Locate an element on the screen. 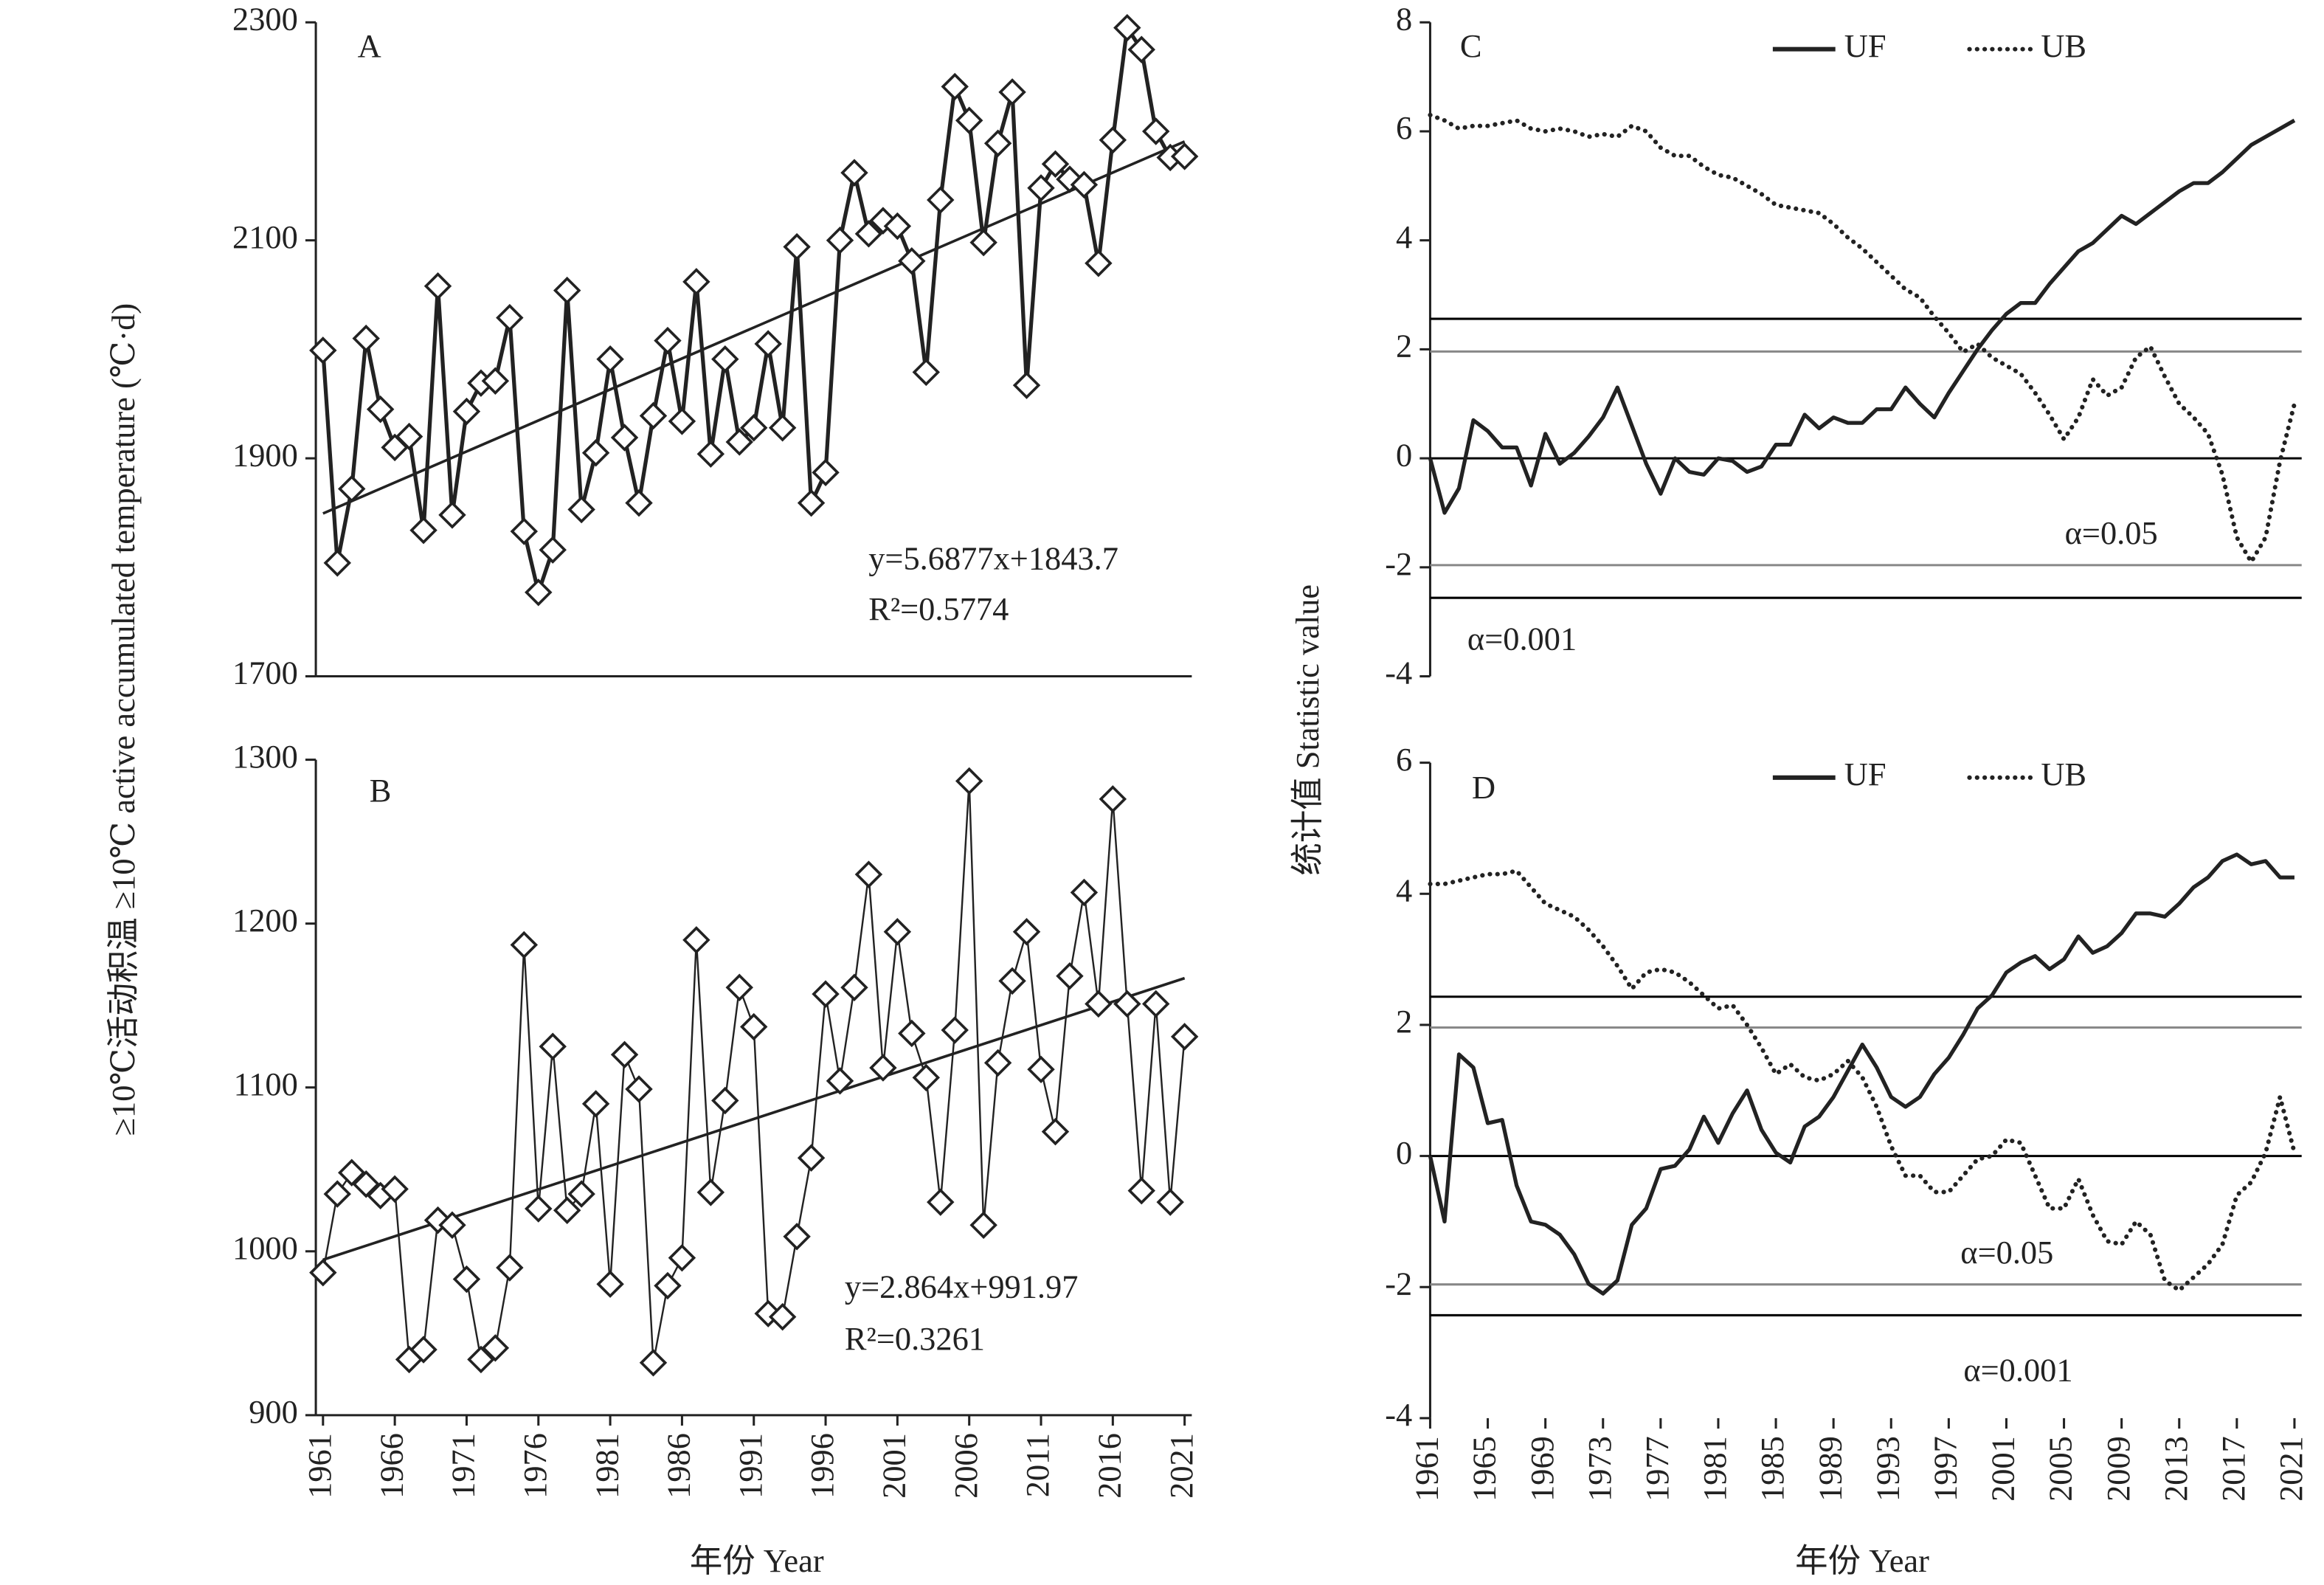  y-tick-label: 1000 is located at coordinates (265, 1247).